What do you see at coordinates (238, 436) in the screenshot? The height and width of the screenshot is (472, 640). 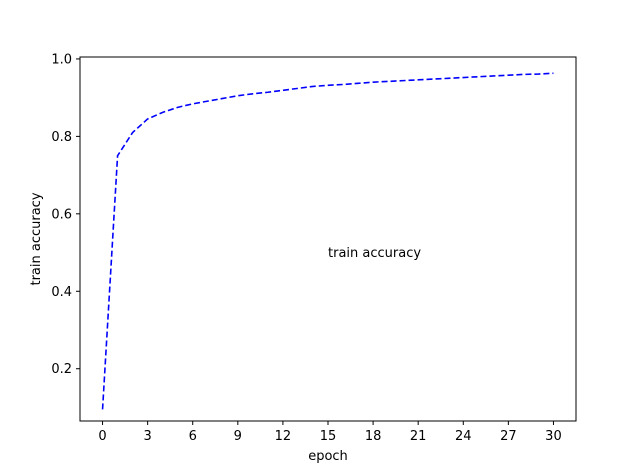 I see `x-tick-label: 9` at bounding box center [238, 436].